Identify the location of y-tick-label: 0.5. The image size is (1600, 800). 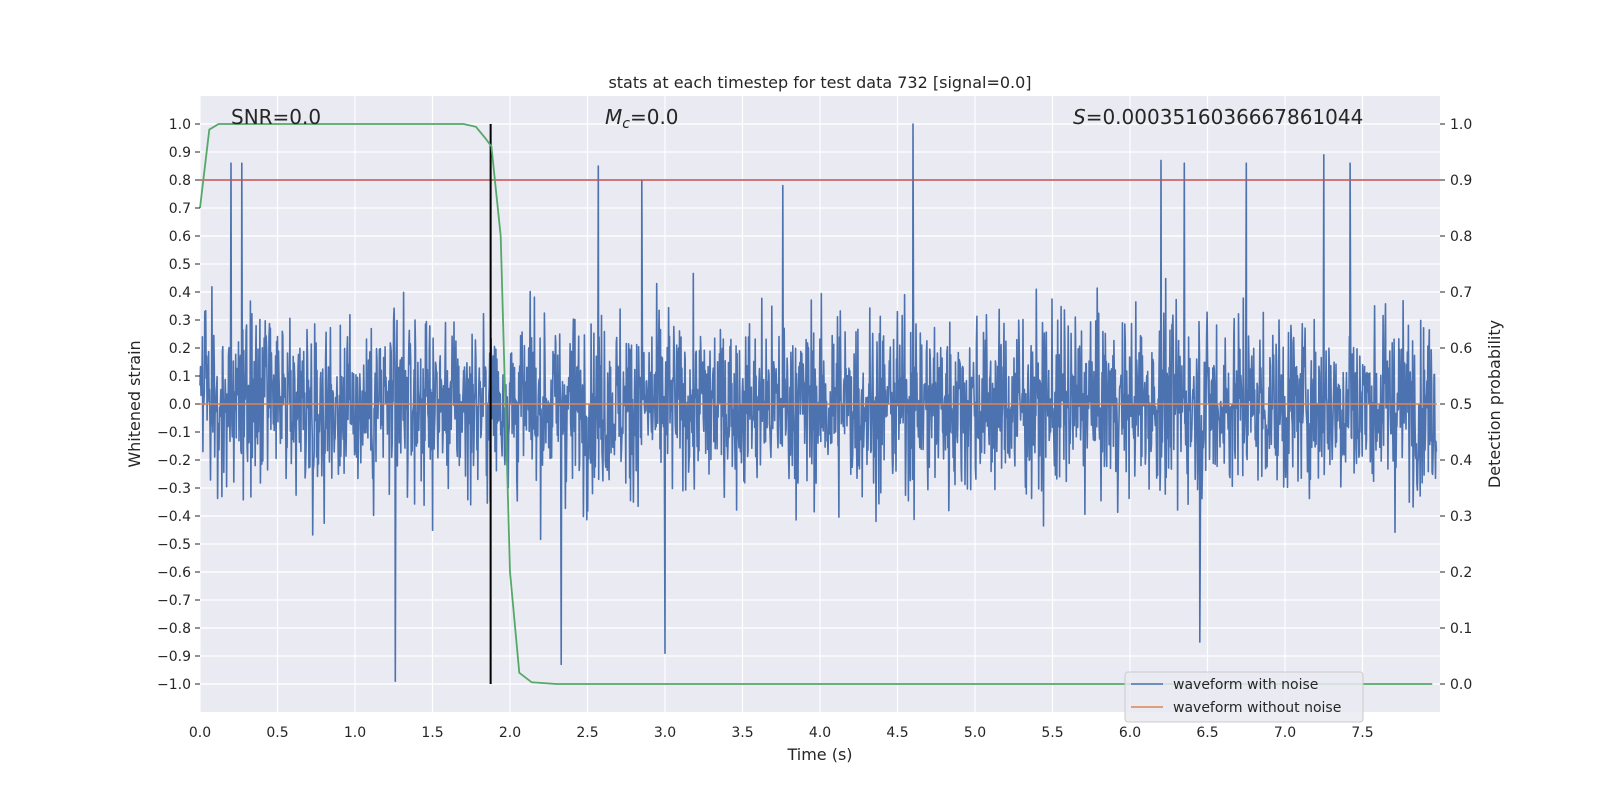
(180, 265).